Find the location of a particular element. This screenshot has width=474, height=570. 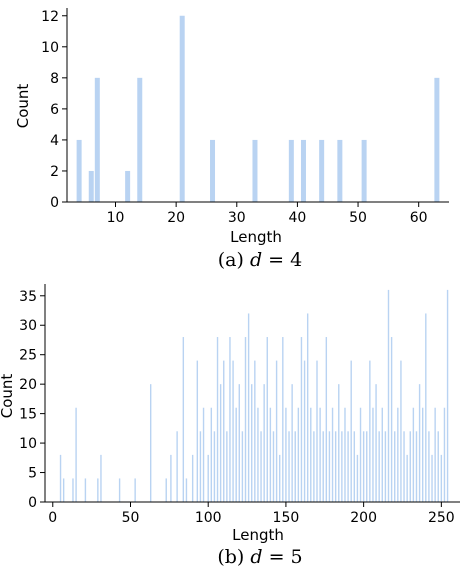

y-axis-label-a: Count is located at coordinates (23, 106).